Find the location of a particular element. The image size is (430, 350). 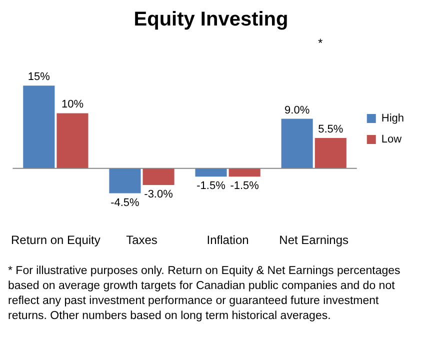

data-label: 5.5% is located at coordinates (331, 130).